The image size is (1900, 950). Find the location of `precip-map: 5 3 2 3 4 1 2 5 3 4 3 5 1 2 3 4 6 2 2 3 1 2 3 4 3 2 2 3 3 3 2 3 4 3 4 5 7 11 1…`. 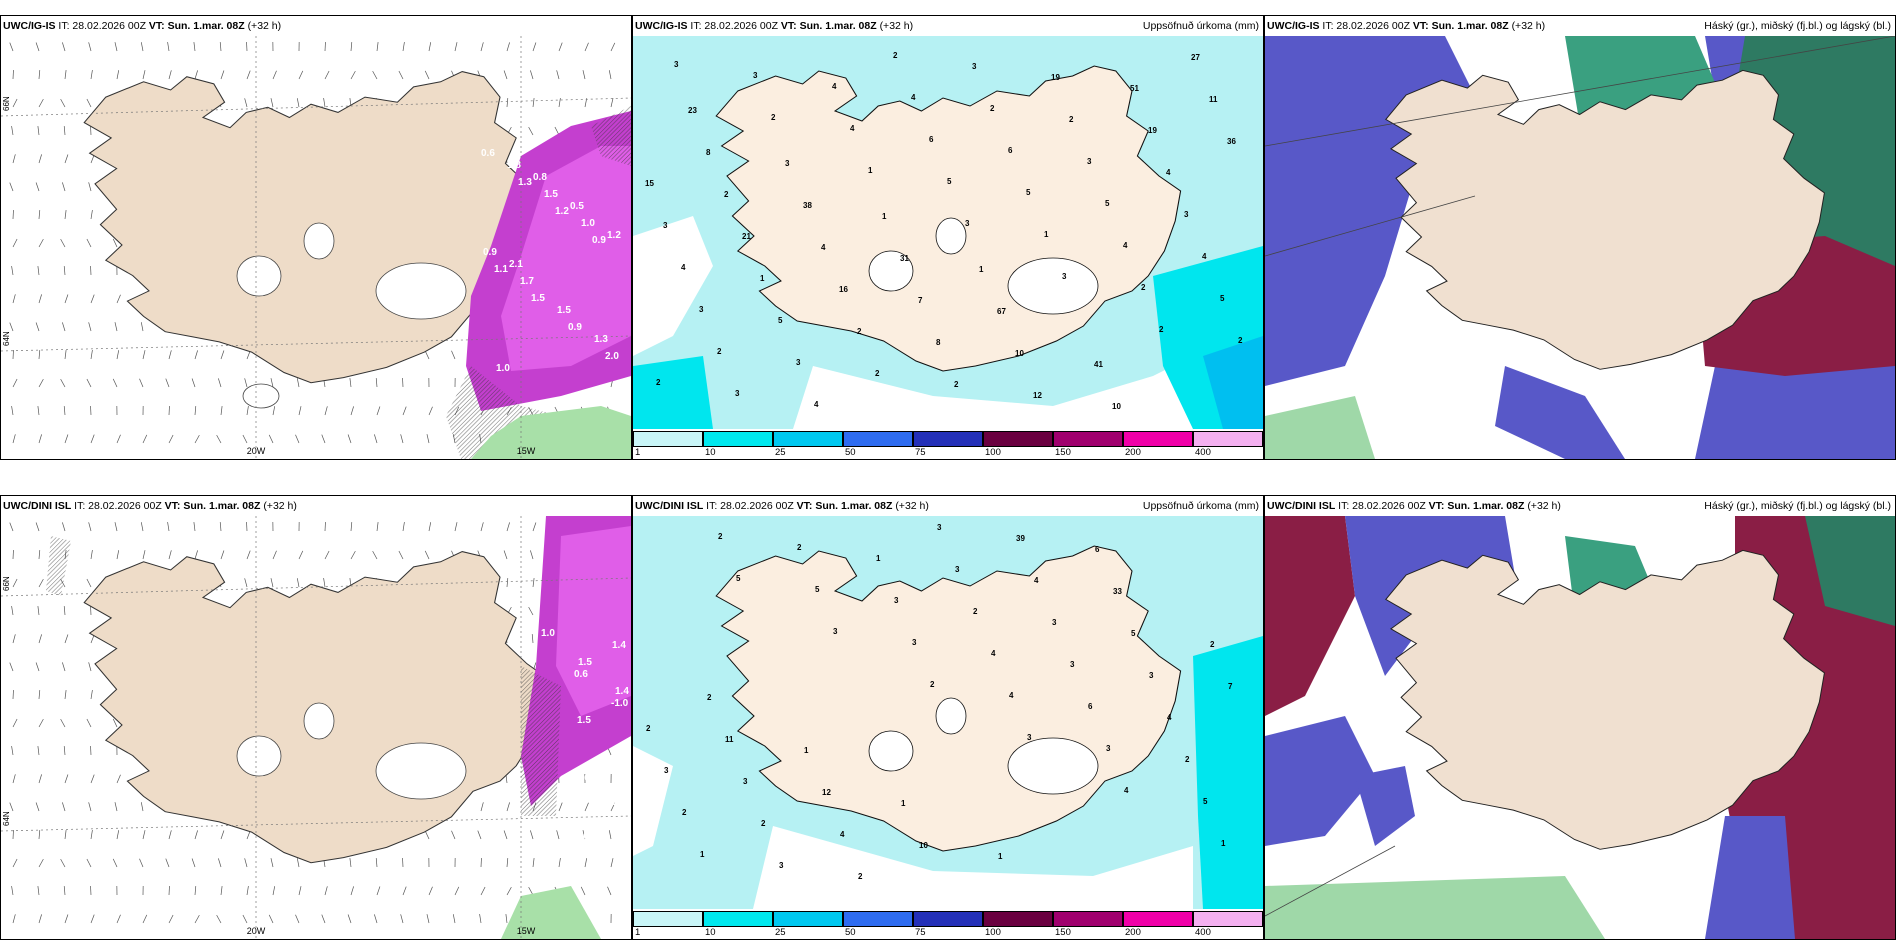

precip-map: 5 3 2 3 4 1 2 5 3 4 3 5 1 2 3 4 6 2 2 3 1 2 3 4 3 2 2 3 3 3 2 3 4 3 4 5 7 11 1… is located at coordinates (948, 712).